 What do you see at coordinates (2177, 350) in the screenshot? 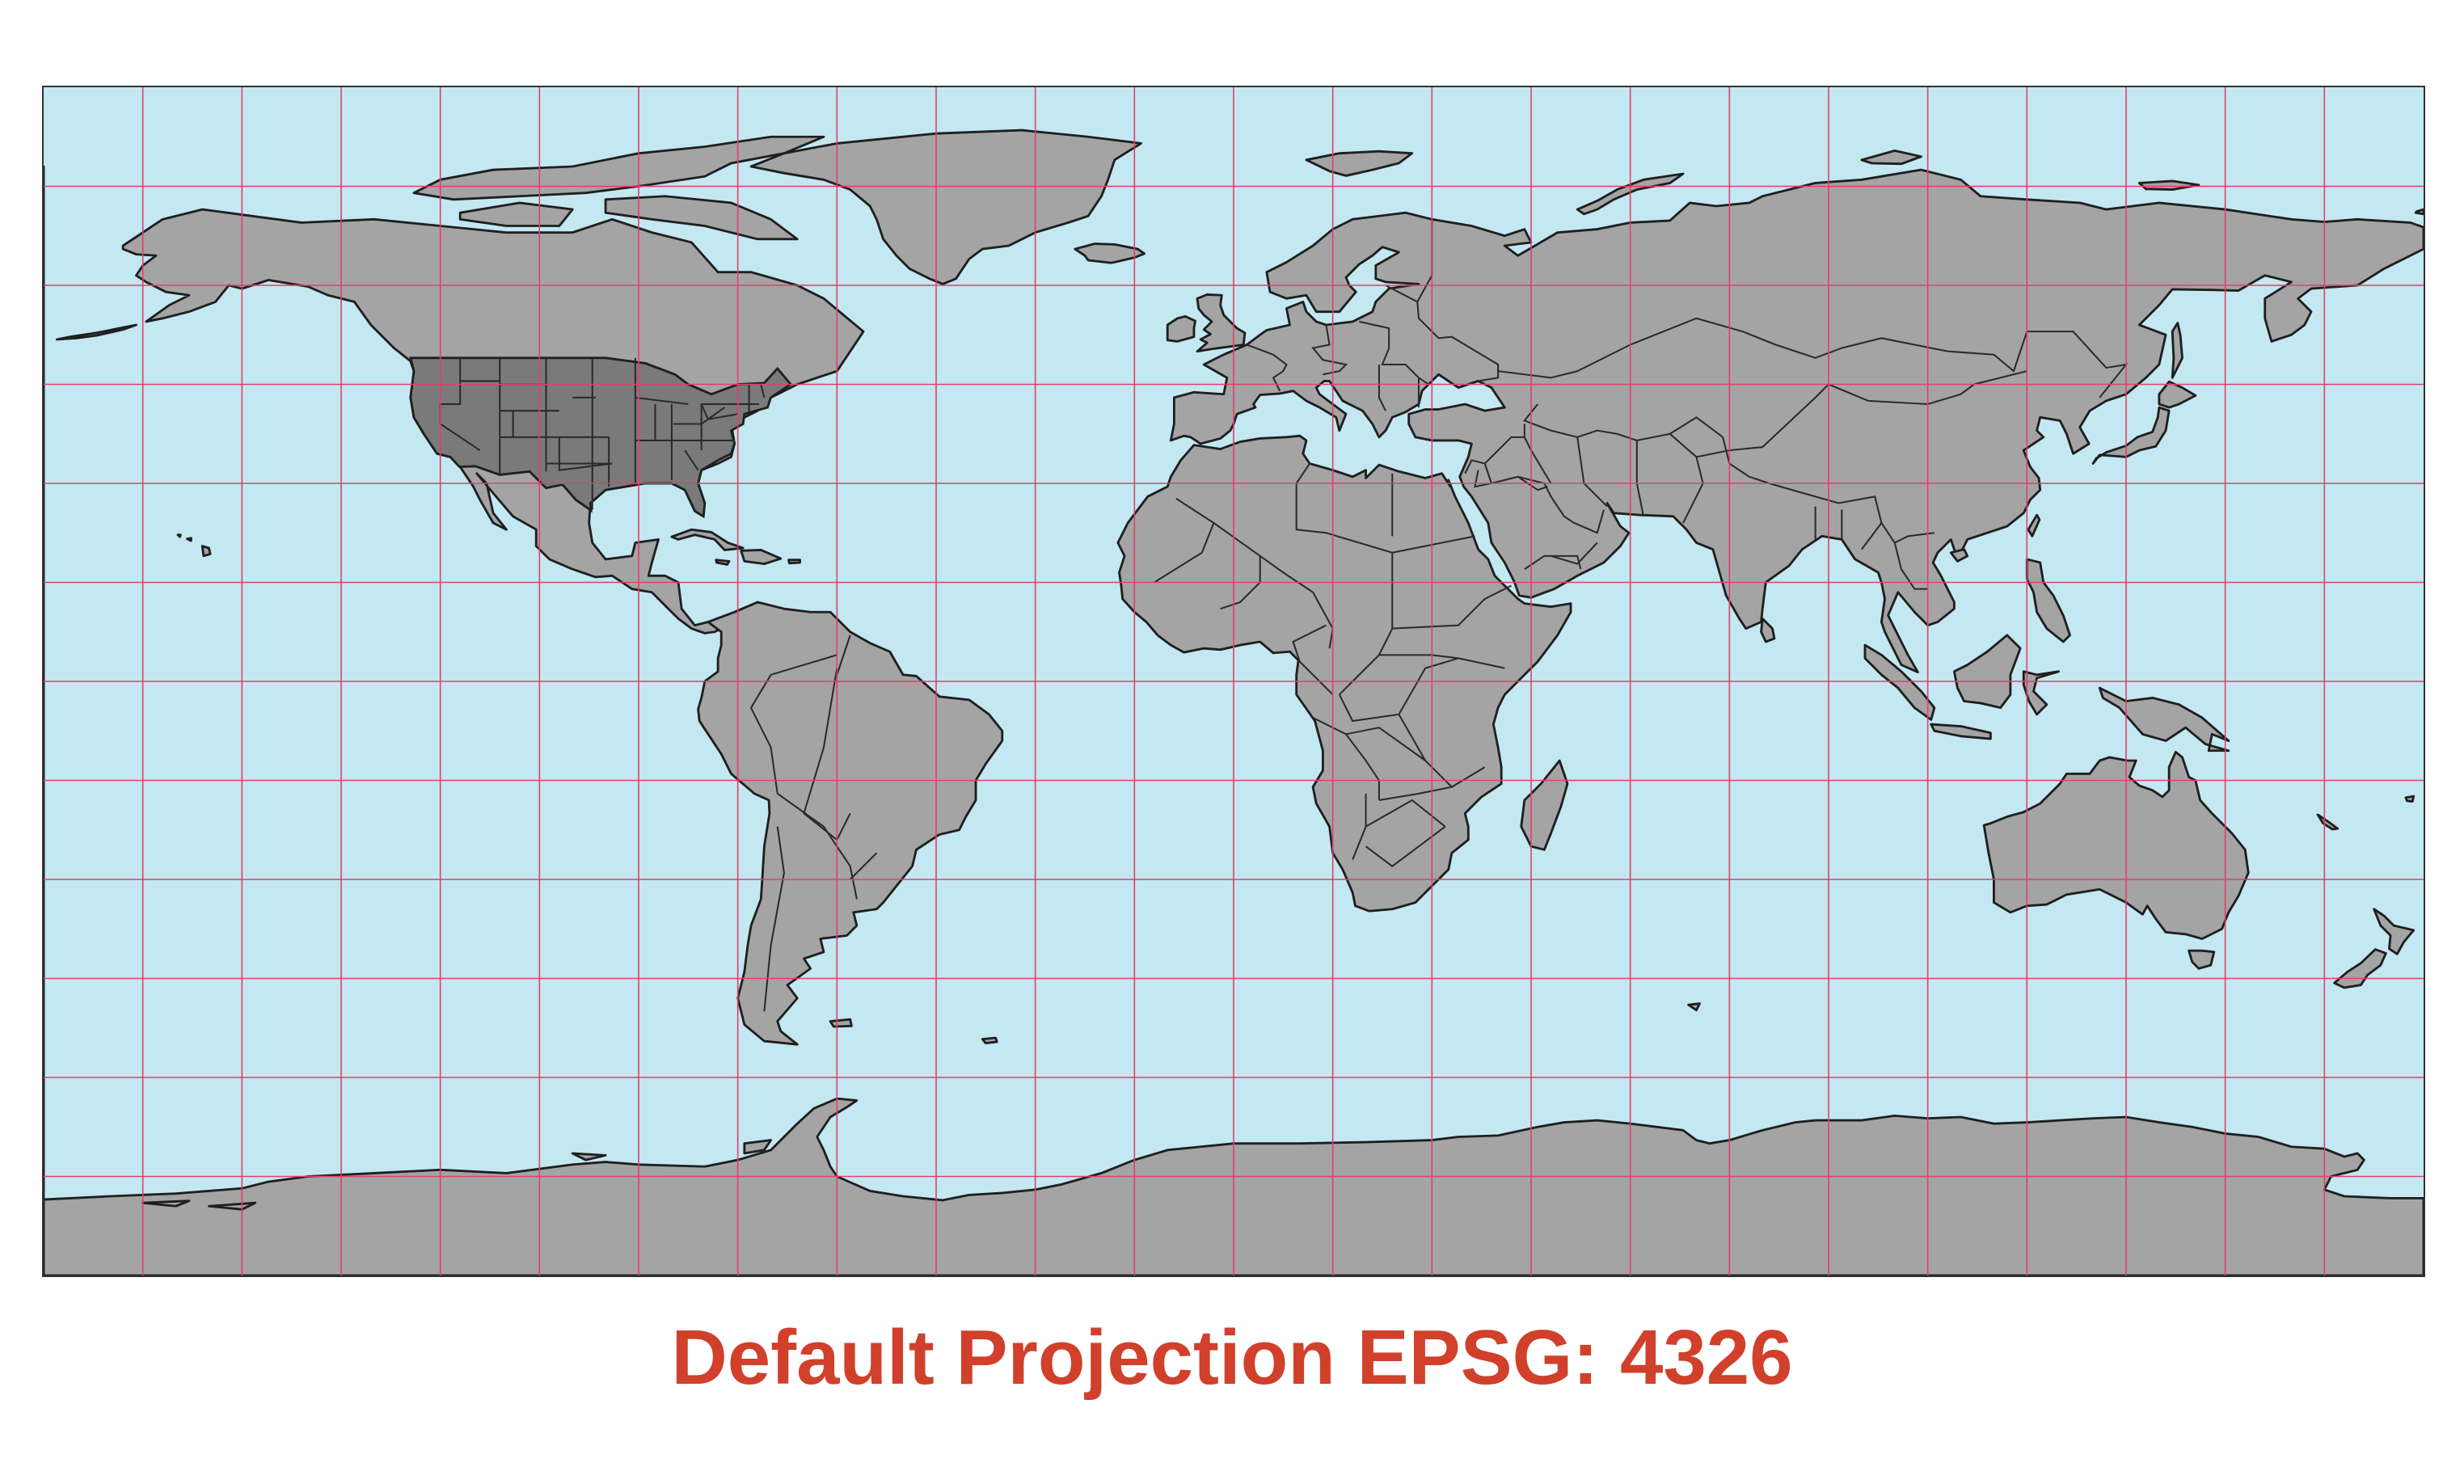
I see `sakhalin` at bounding box center [2177, 350].